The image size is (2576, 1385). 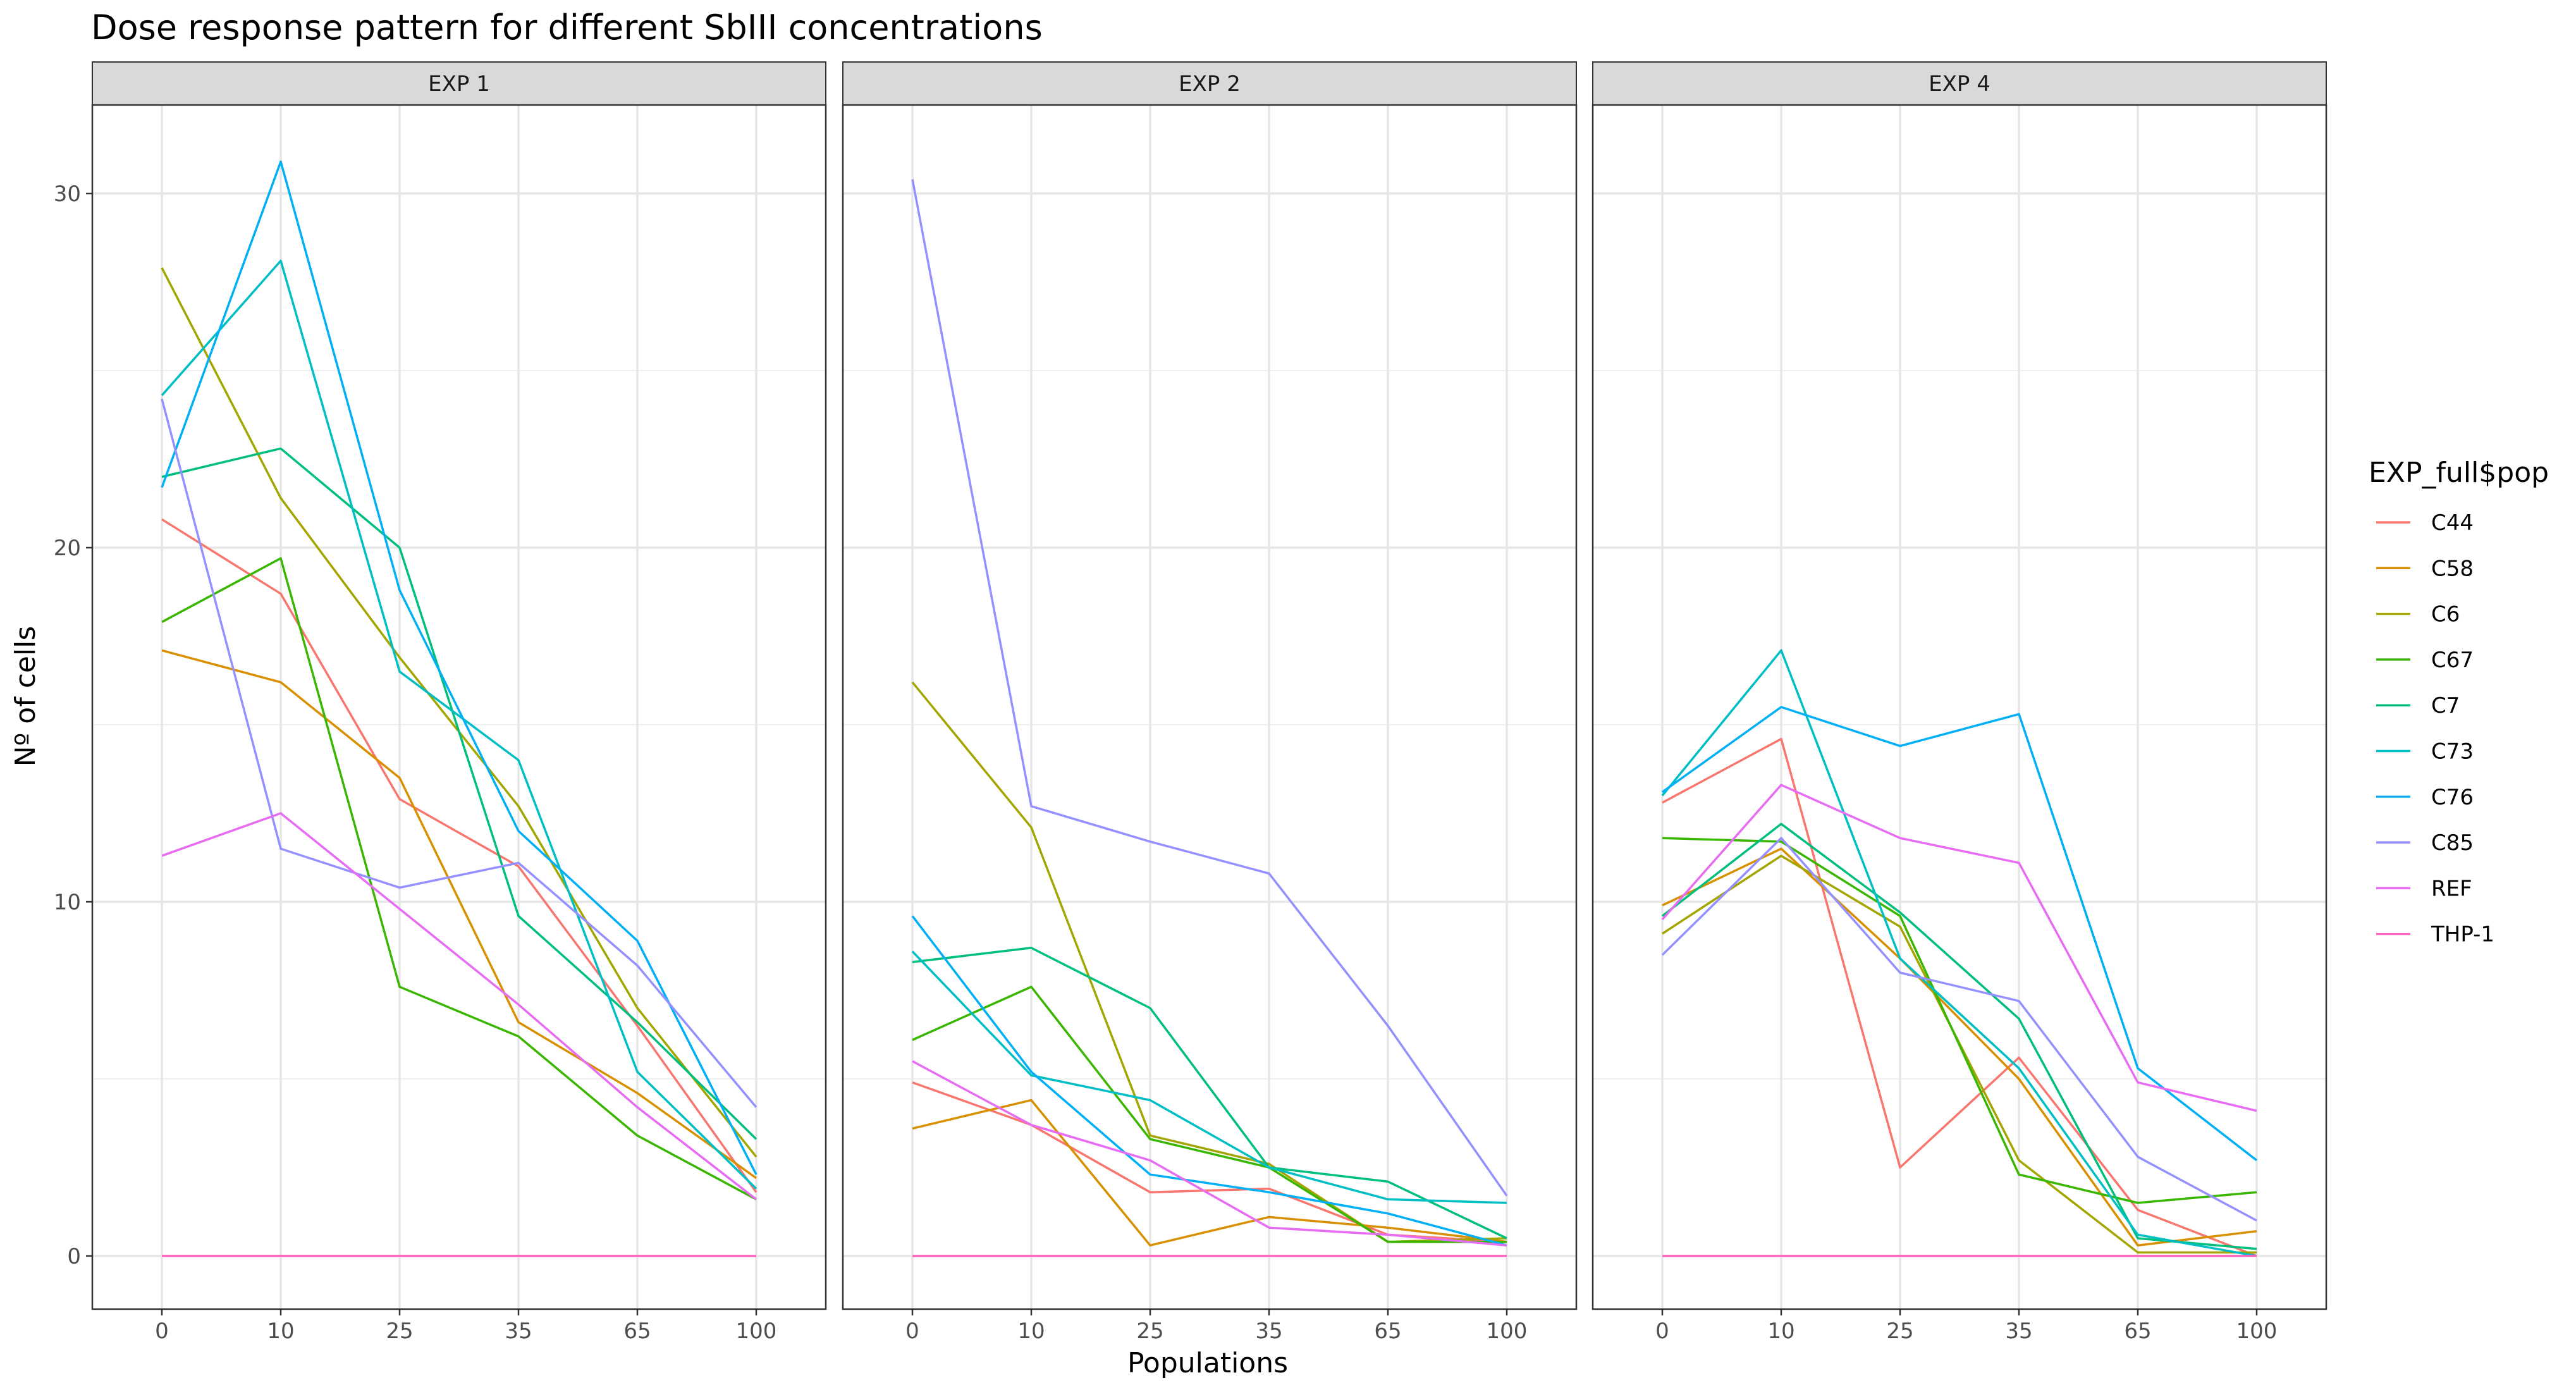 I want to click on legend-label: C44, so click(x=2452, y=523).